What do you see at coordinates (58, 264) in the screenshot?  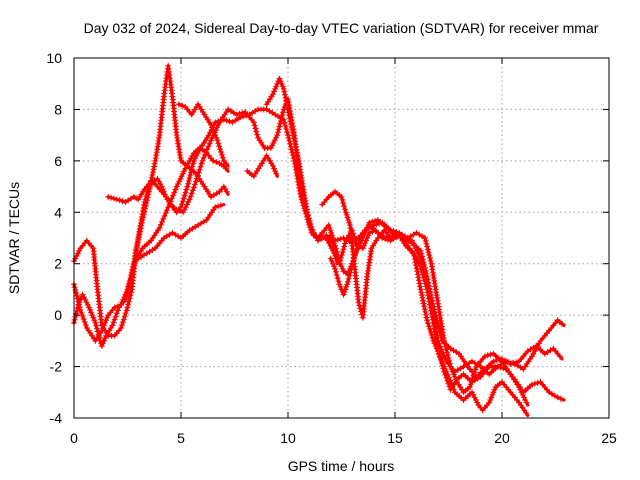 I see `y-tick-label: 2` at bounding box center [58, 264].